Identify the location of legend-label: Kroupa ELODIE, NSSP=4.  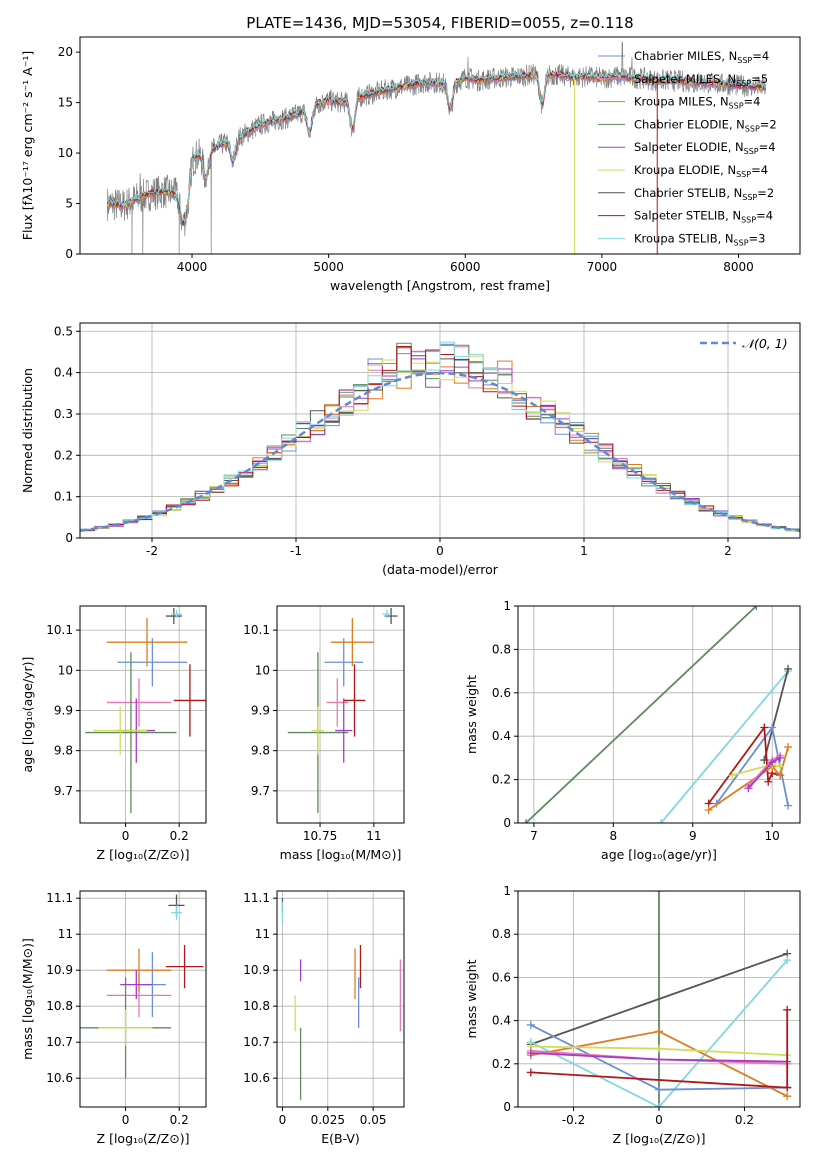
(701, 171).